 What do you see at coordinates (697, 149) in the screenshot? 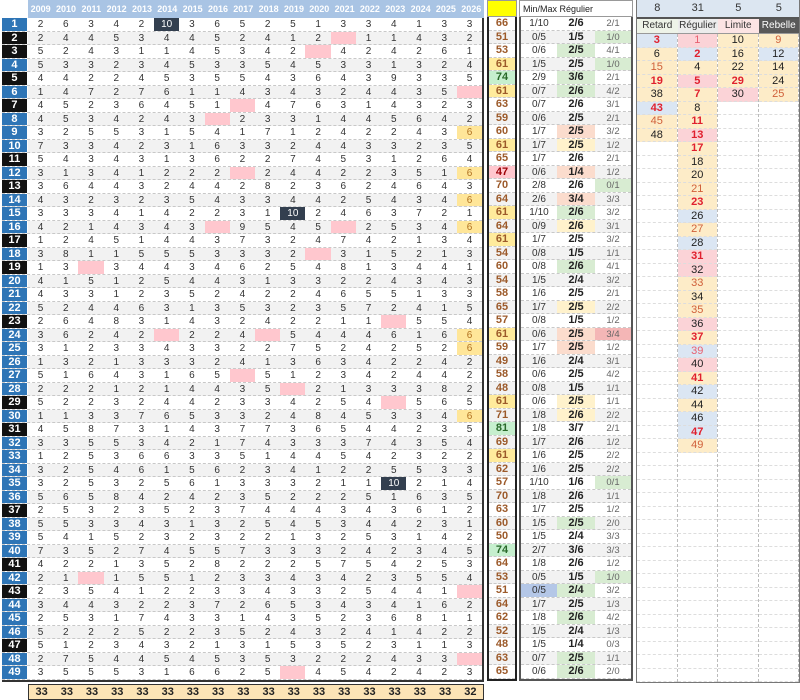
I see `category-item: 17` at bounding box center [697, 149].